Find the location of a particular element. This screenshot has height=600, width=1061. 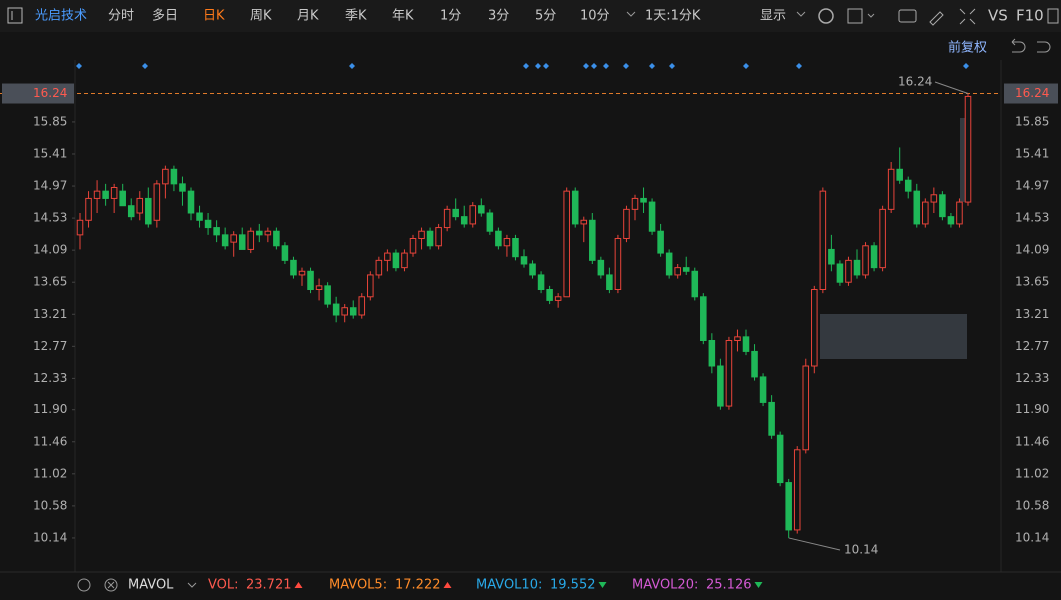

period-tab: 5分 is located at coordinates (545, 16).